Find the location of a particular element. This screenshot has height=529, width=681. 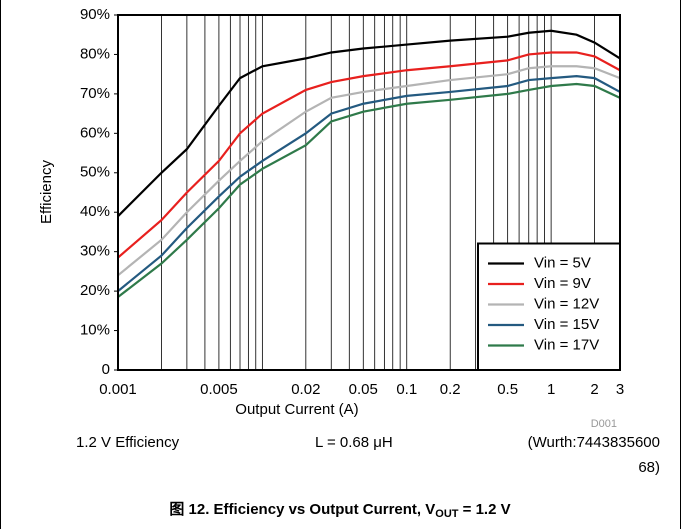

caption-subscript: OUT is located at coordinates (447, 514).